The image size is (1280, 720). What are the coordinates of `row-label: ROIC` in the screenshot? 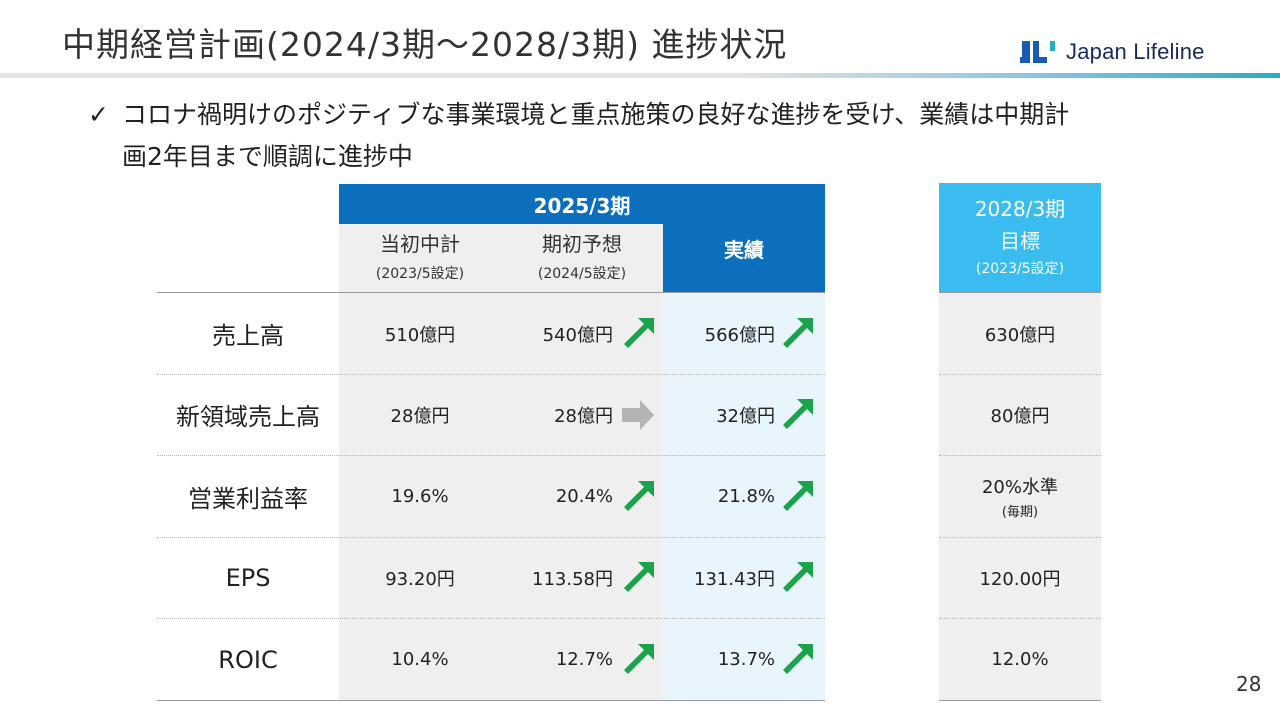 It's located at (248, 659).